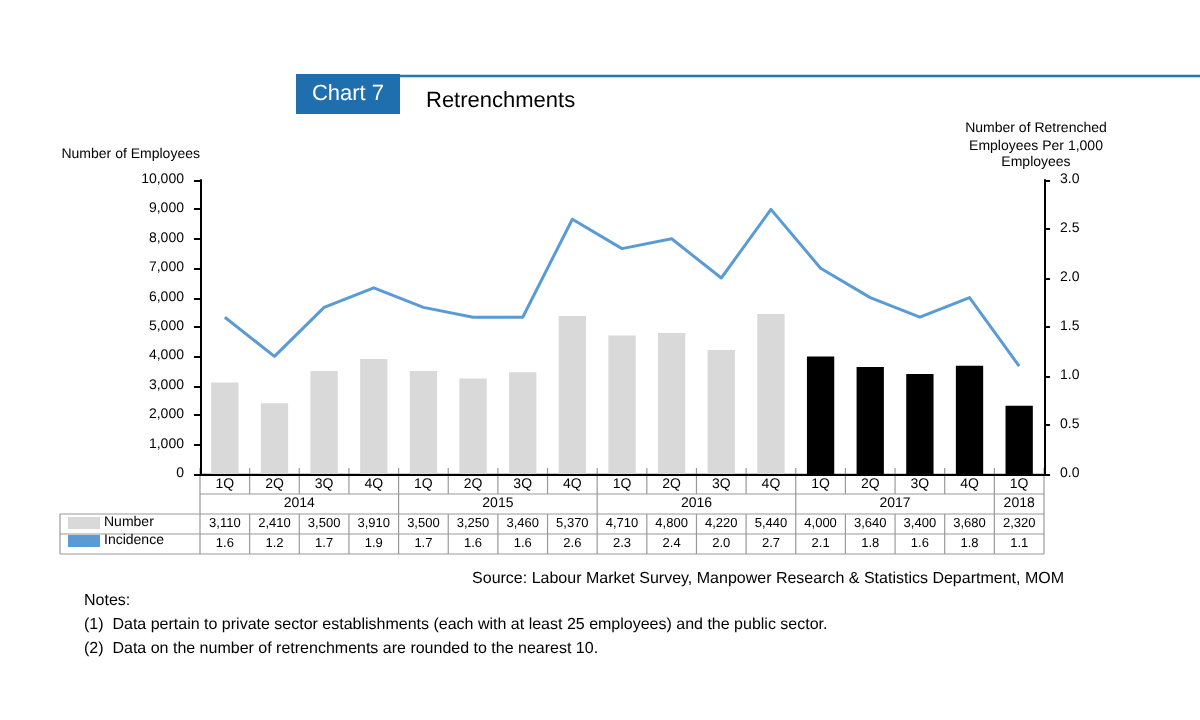  I want to click on line-series, so click(622, 287).